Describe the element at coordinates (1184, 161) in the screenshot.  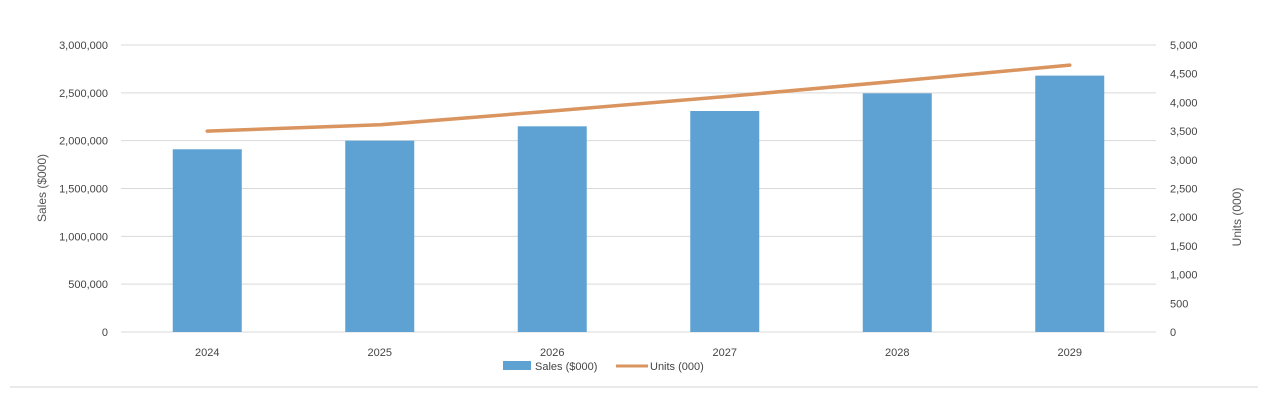
I see `y2-tick-label: 3,000` at that location.